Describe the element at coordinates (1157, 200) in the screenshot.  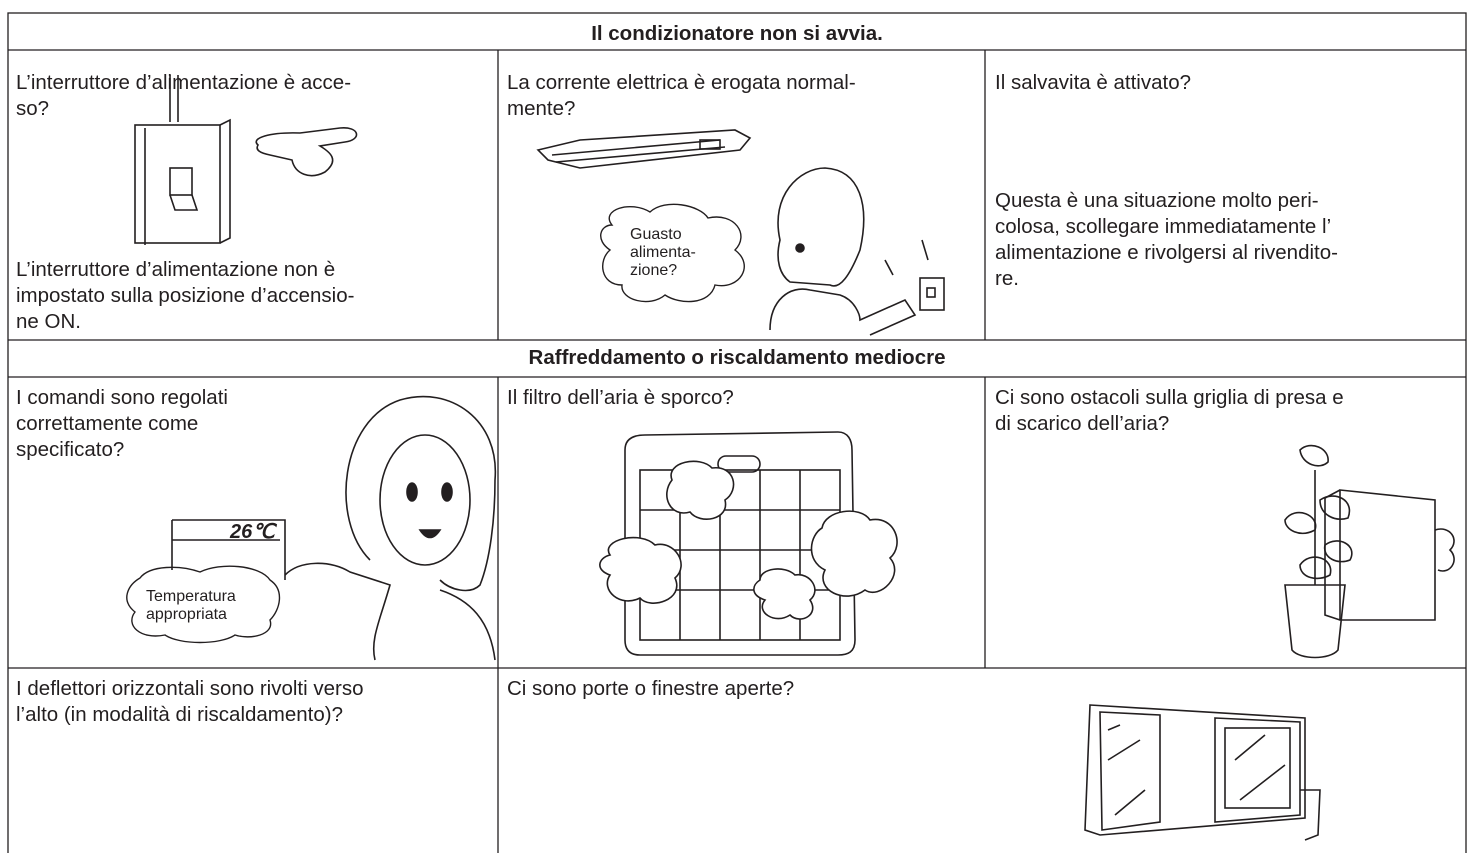
I see `answer: Questa è una situazione molto peri-` at that location.